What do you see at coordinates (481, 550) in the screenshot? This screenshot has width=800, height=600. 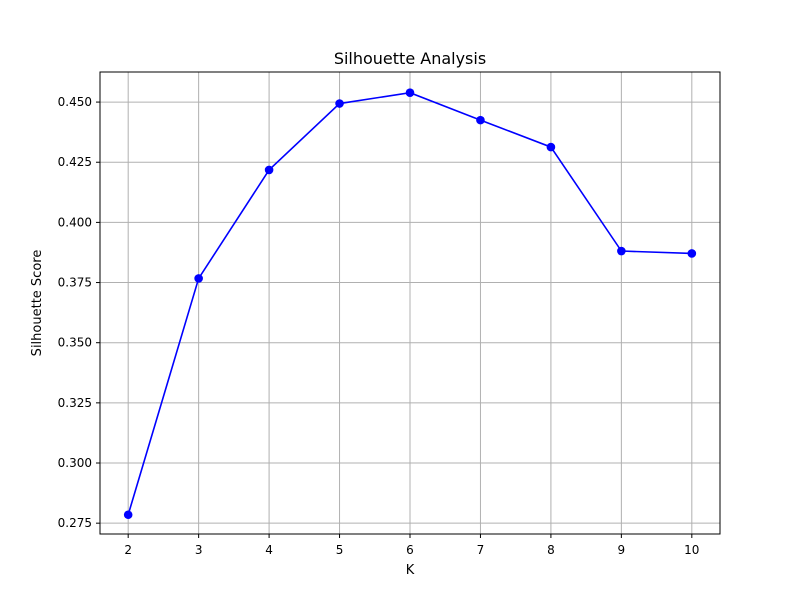 I see `x-tick-label: 7` at bounding box center [481, 550].